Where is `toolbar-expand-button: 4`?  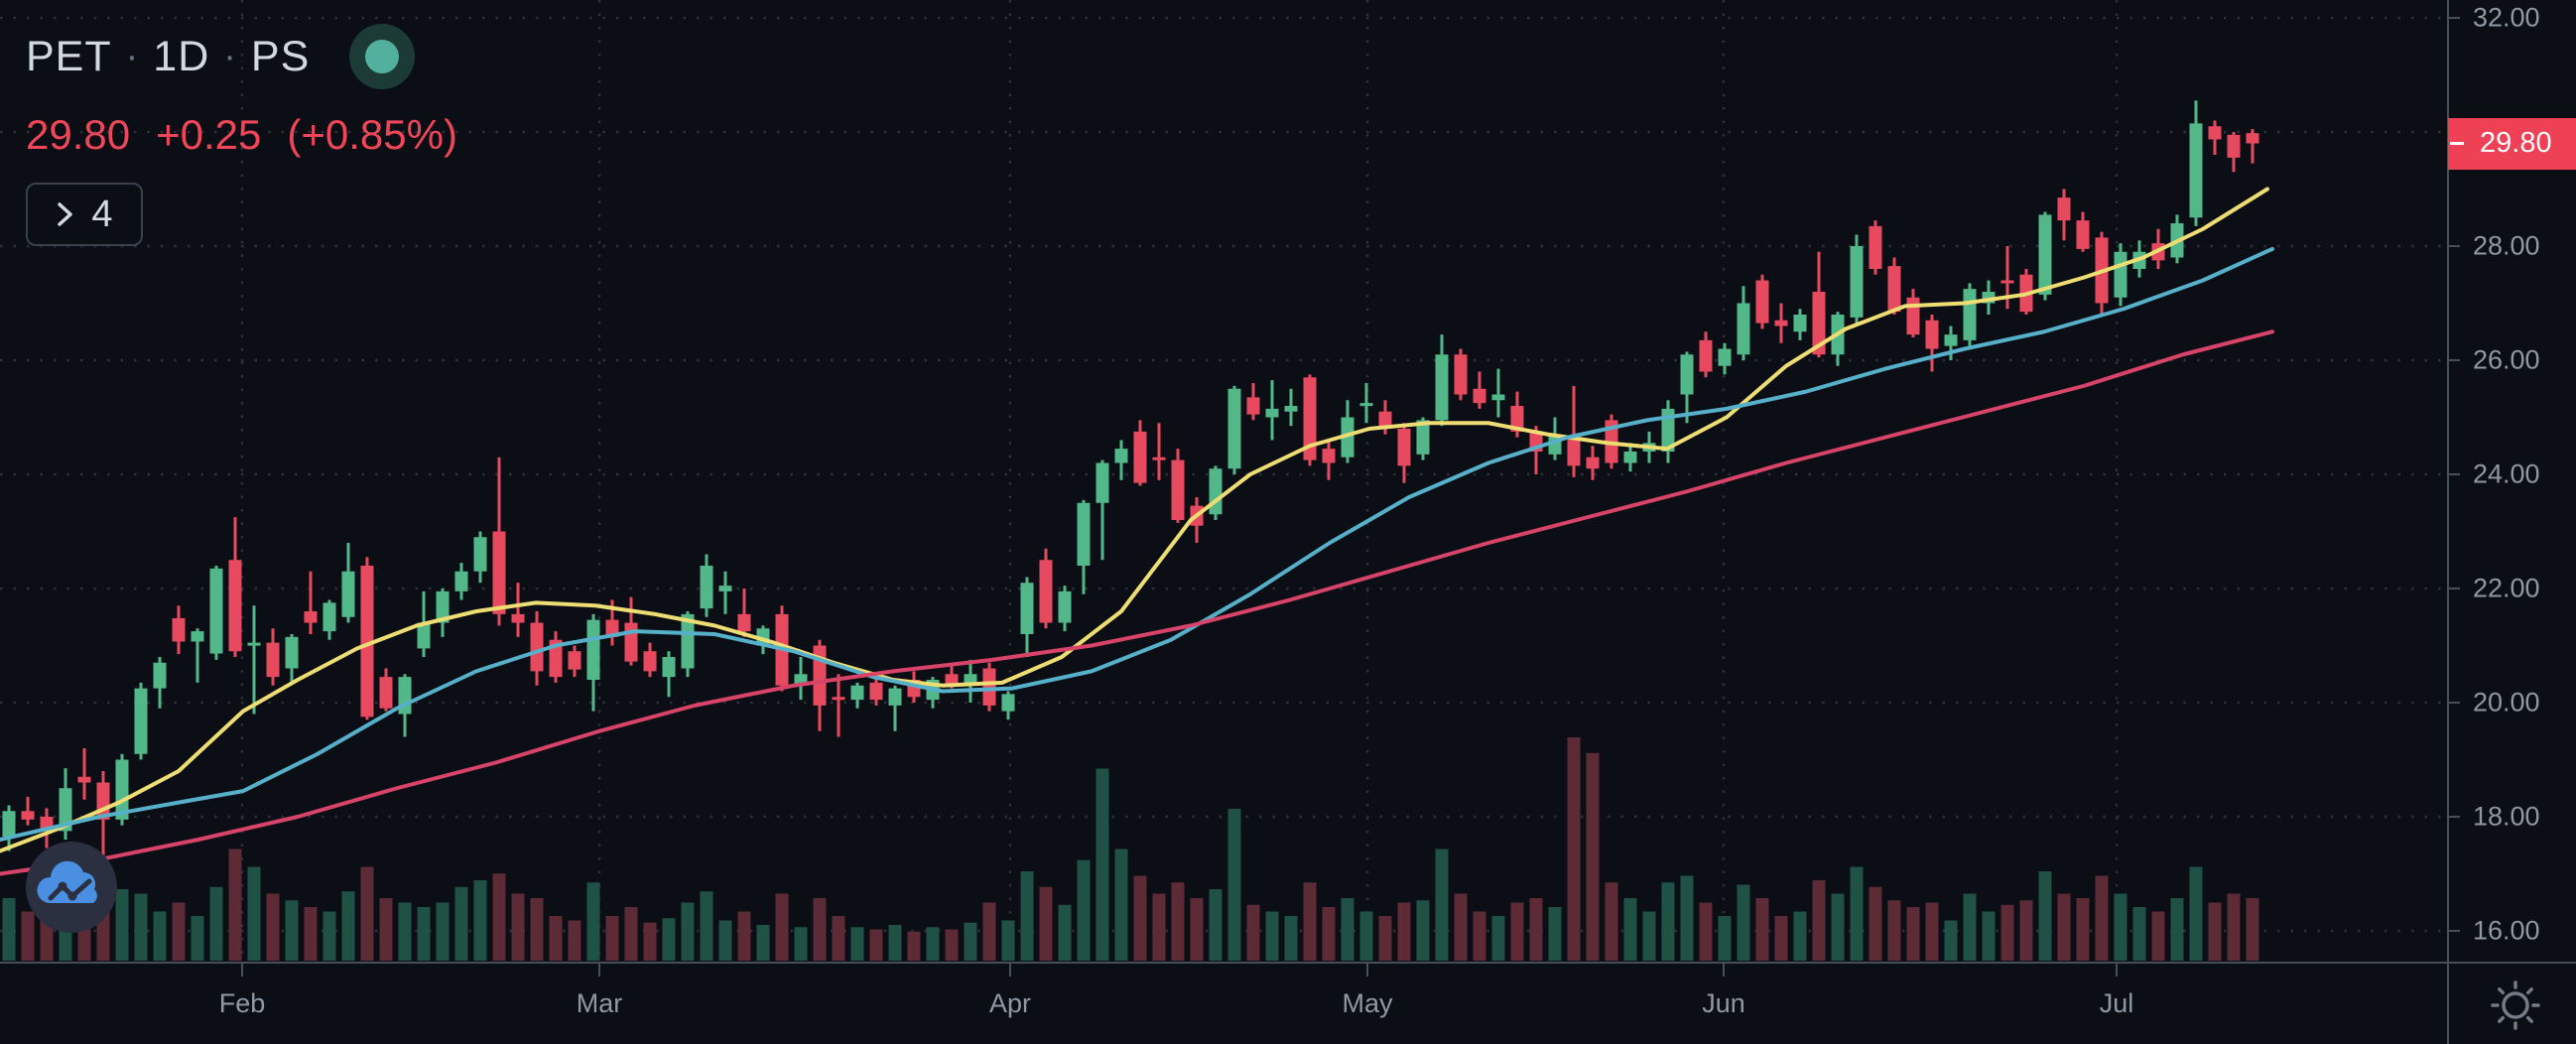 toolbar-expand-button: 4 is located at coordinates (85, 215).